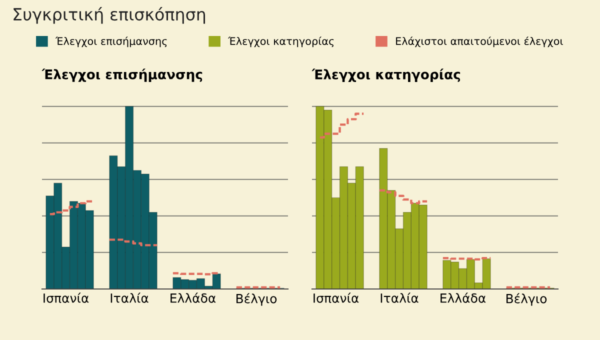  What do you see at coordinates (110, 15) in the screenshot?
I see `text: Συγκριτική επισκόπηση` at bounding box center [110, 15].